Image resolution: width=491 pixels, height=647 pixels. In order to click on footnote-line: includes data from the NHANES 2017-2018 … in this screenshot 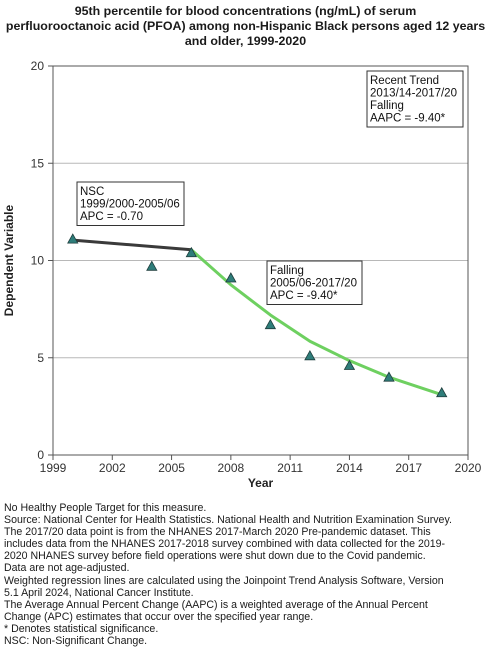, I will do `click(225, 544)`.